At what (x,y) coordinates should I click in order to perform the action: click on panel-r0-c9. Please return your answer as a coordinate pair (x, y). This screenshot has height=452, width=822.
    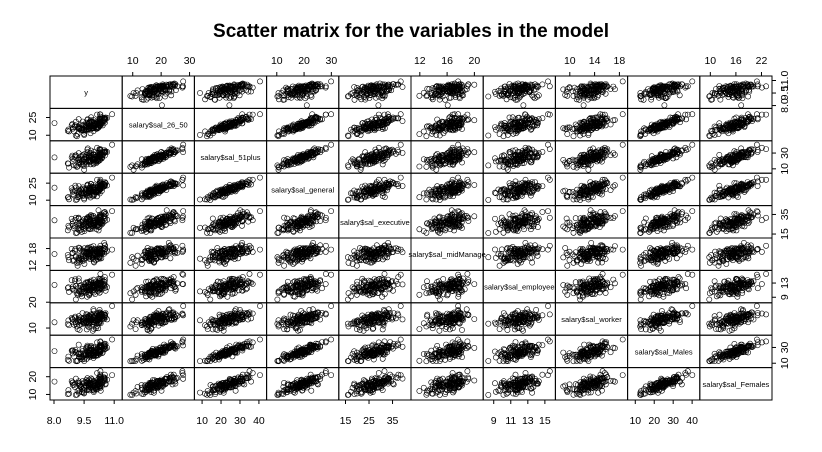
    Looking at the image, I should click on (736, 92).